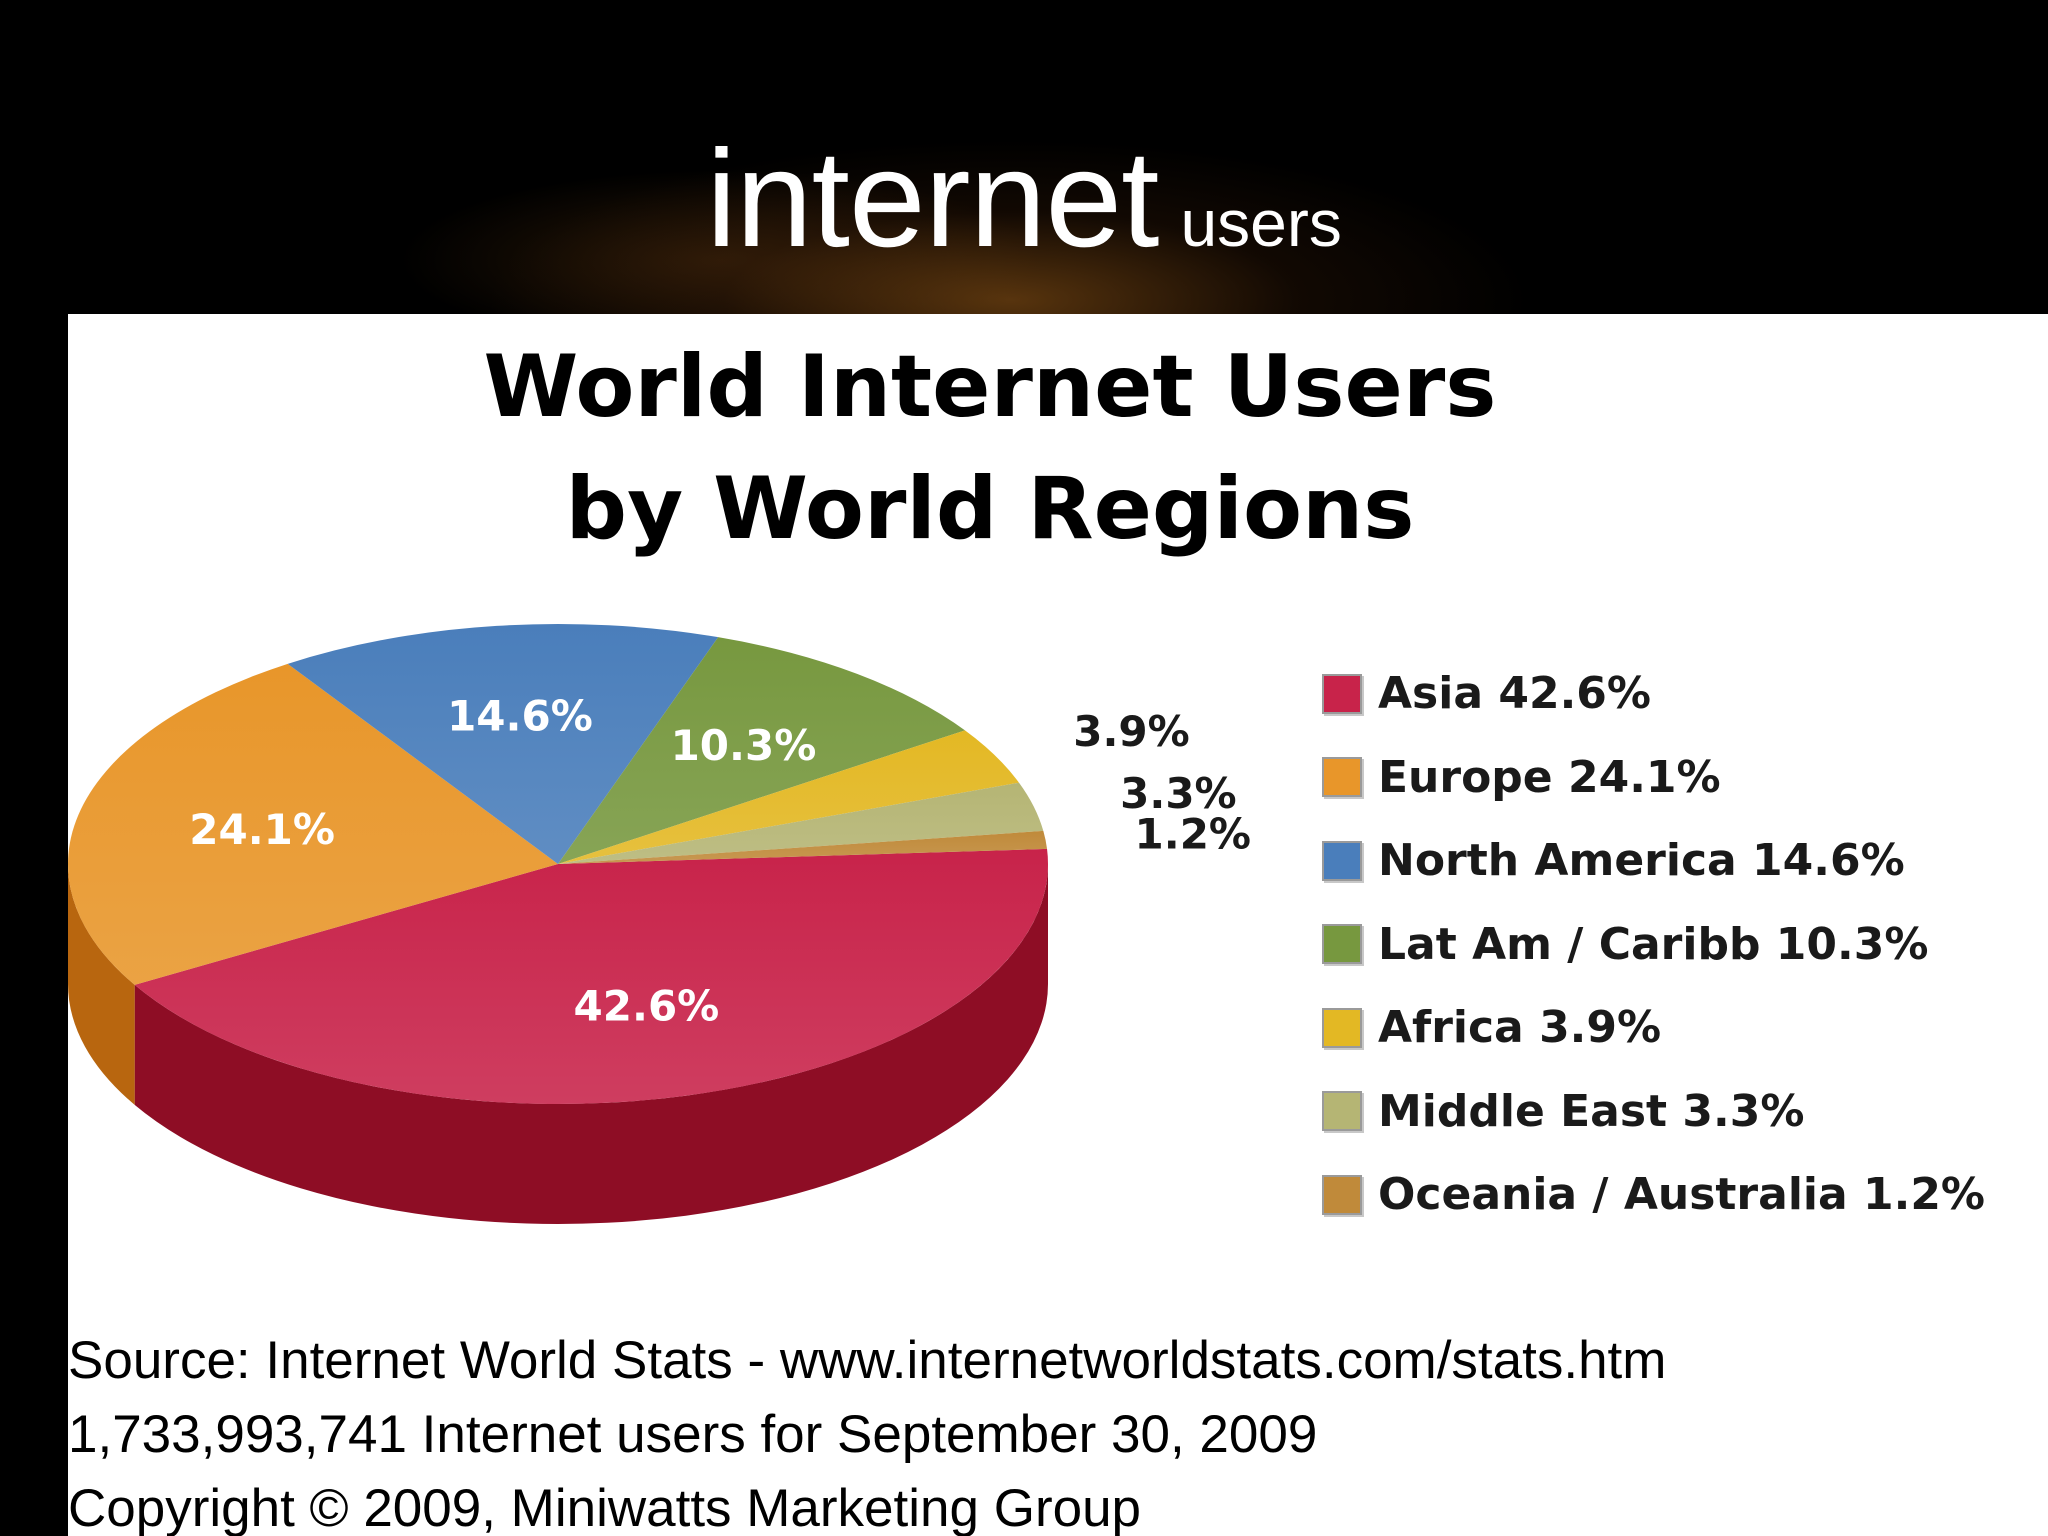 This screenshot has width=2048, height=1536. I want to click on pie-slice-africa, so click(789, 797).